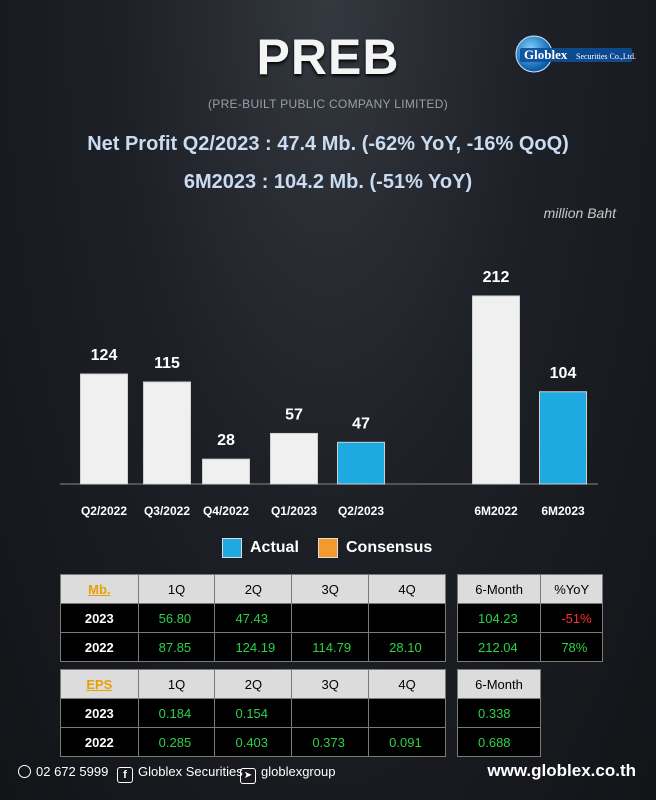  I want to click on legend-consensus-swatch, so click(328, 548).